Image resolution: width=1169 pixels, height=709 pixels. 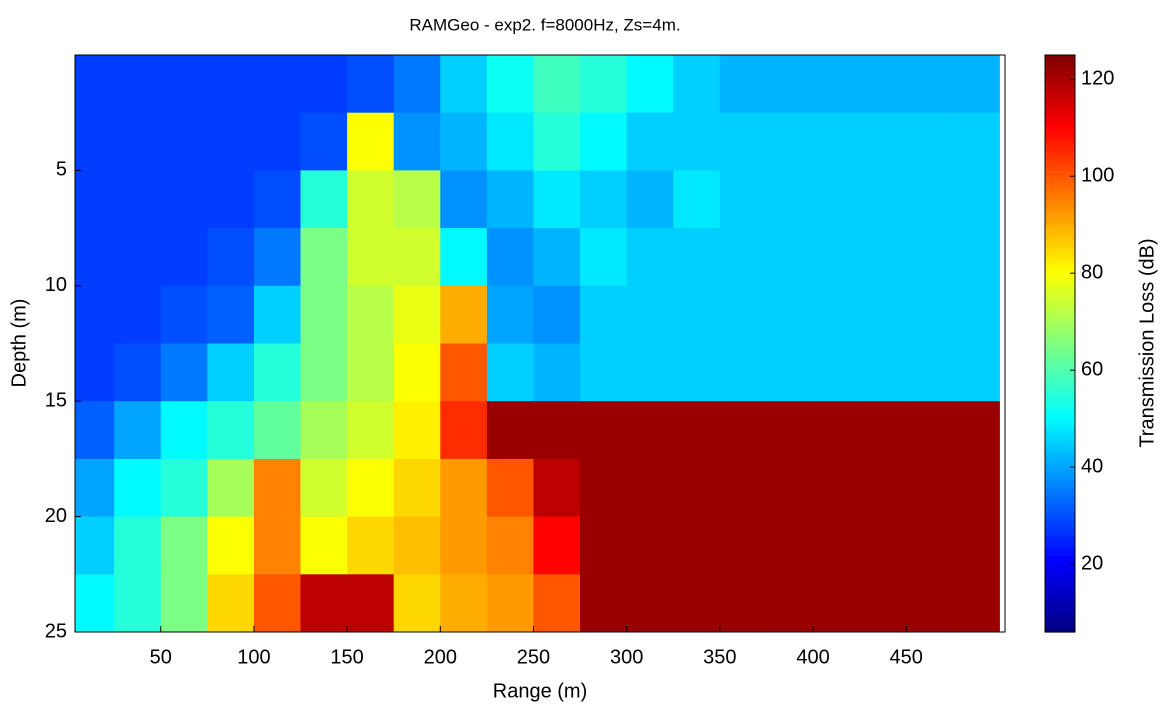 What do you see at coordinates (1097, 79) in the screenshot?
I see `colorbar-tick-label: 120` at bounding box center [1097, 79].